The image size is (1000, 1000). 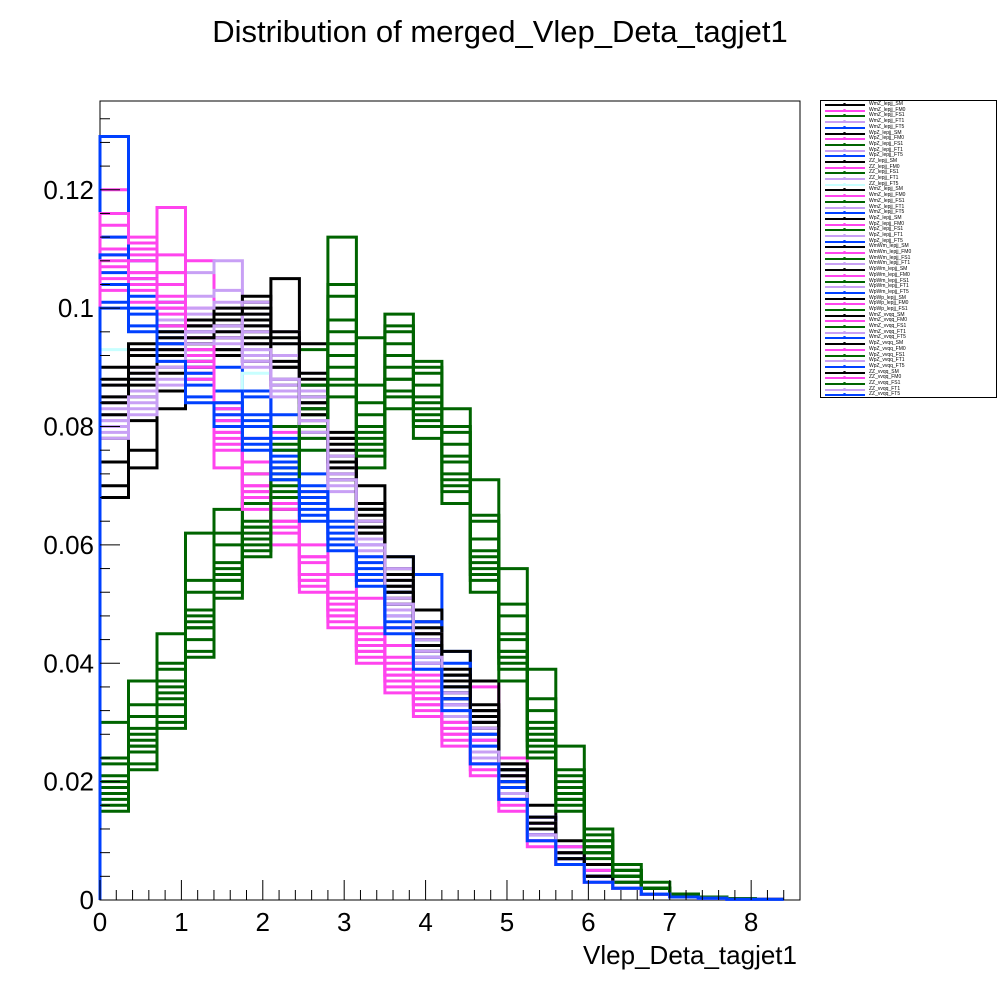 I want to click on legend-entry: WmWm_lepjj_FT1, so click(x=909, y=263).